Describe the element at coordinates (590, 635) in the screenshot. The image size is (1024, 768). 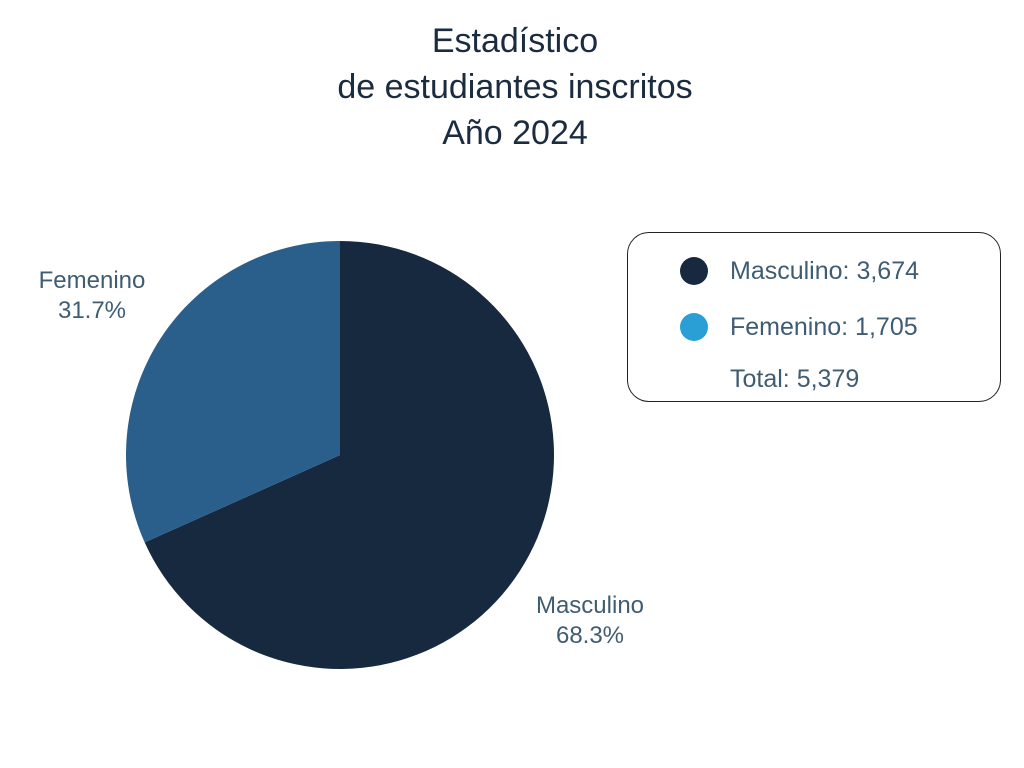
I see `slice-label-masculino-percent: 68.3%` at that location.